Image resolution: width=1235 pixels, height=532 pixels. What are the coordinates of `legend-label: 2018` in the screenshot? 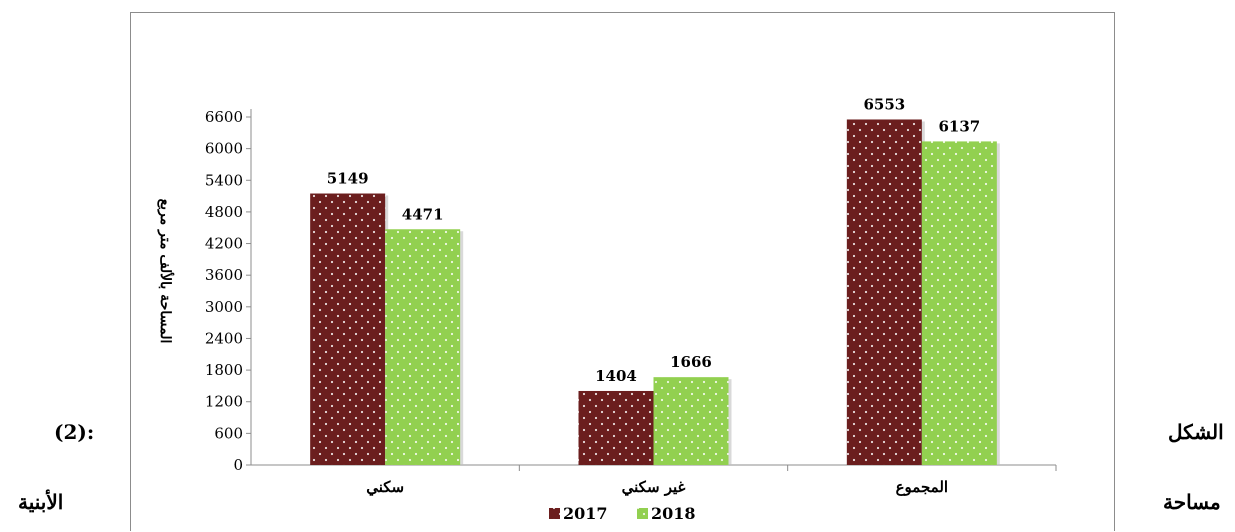 It's located at (673, 513).